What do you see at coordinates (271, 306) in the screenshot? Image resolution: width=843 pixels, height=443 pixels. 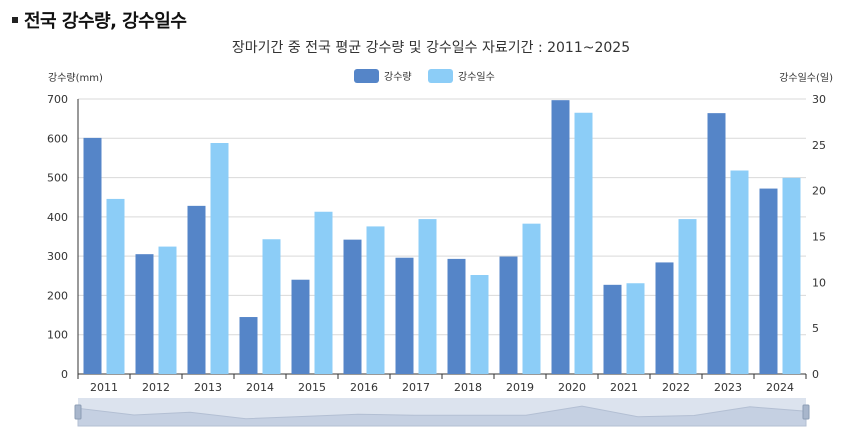 I see `bar-rain-days-2014` at bounding box center [271, 306].